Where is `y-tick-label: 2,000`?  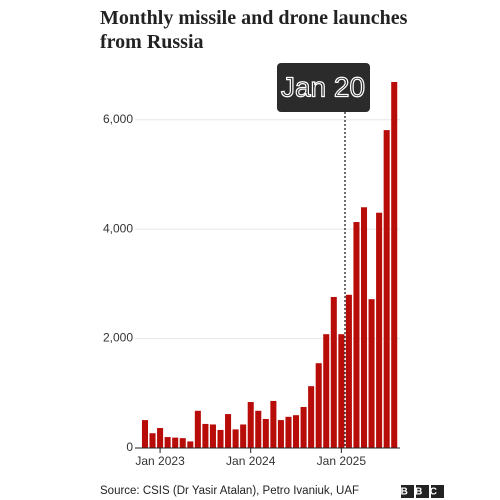
y-tick-label: 2,000 is located at coordinates (118, 338).